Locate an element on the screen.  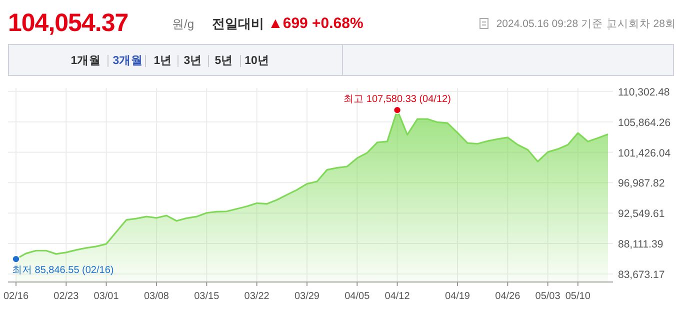
x-tick-label: 03/29 is located at coordinates (307, 296).